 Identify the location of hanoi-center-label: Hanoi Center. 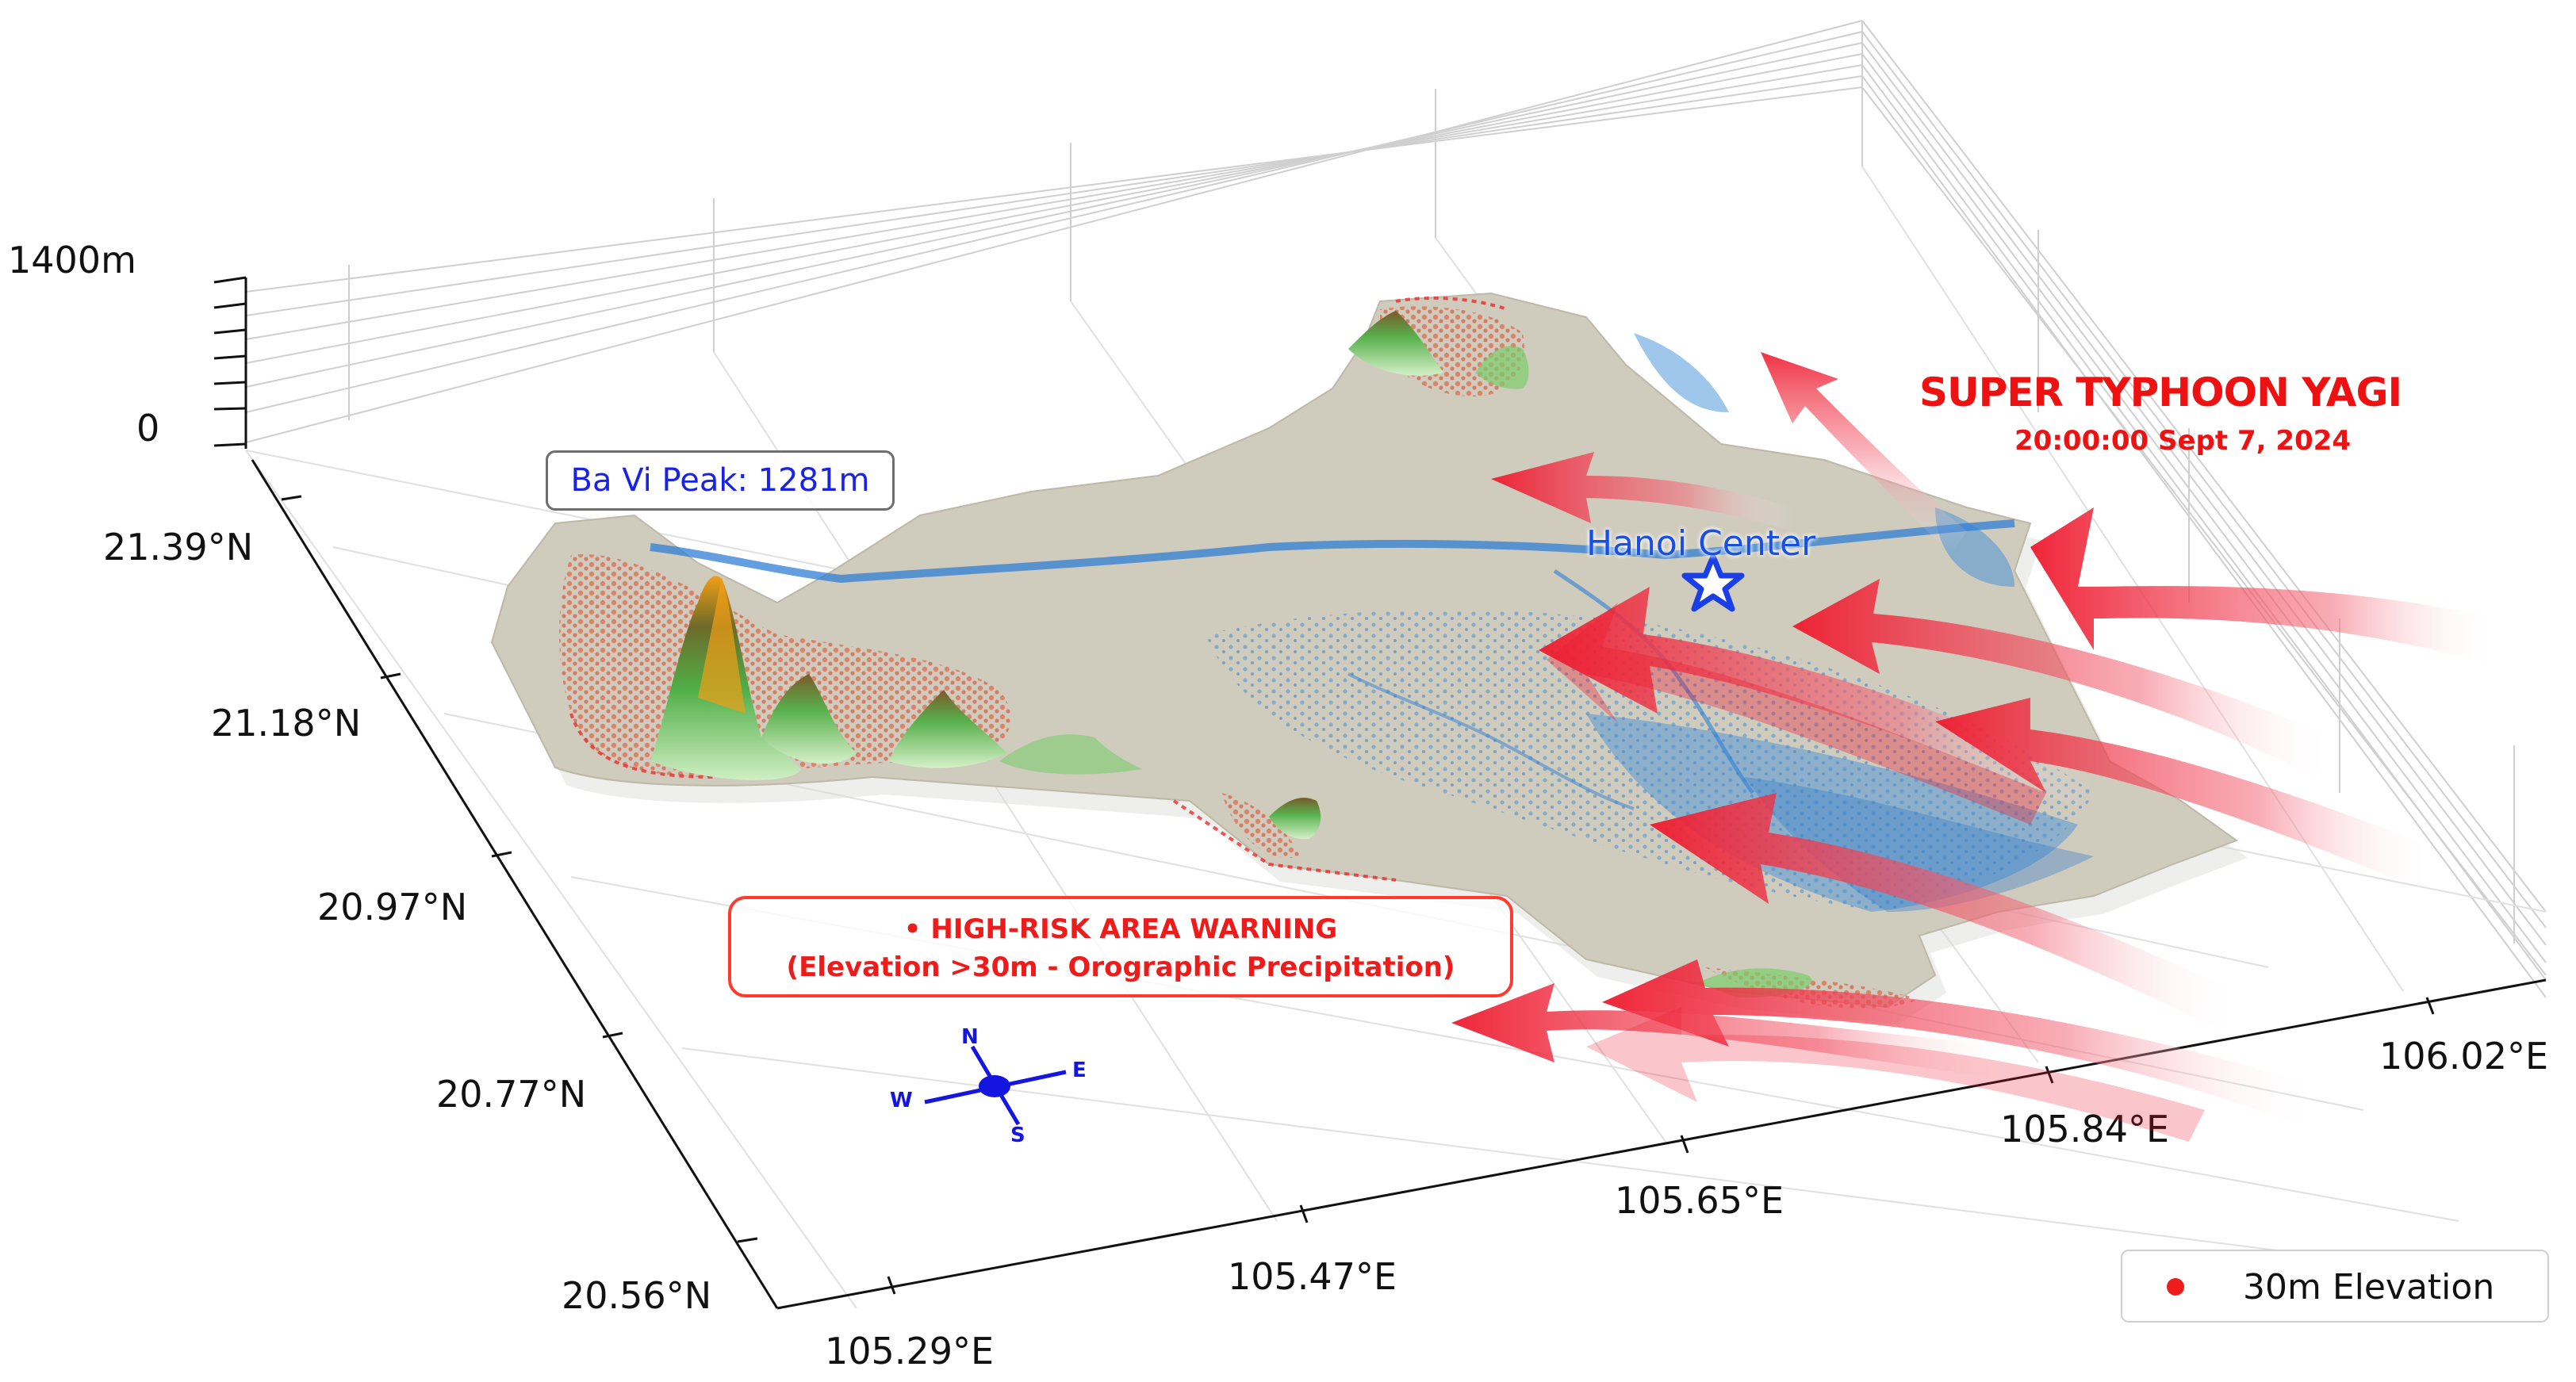
(1701, 544).